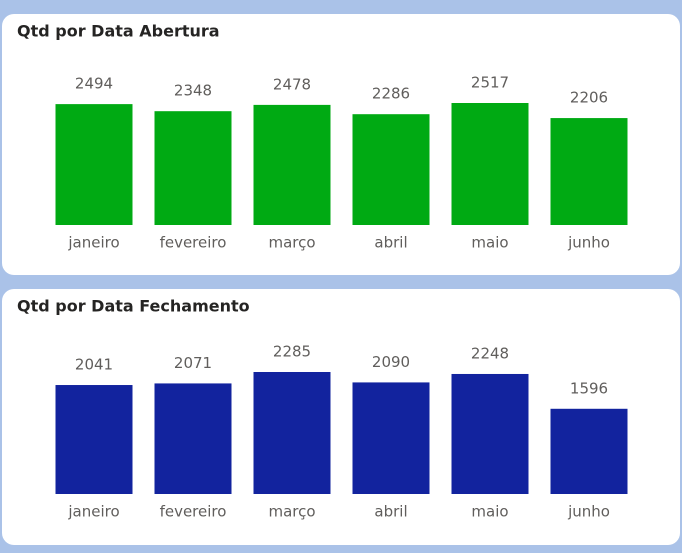 The image size is (682, 553). Describe the element at coordinates (391, 94) in the screenshot. I see `data-label: 2286` at that location.